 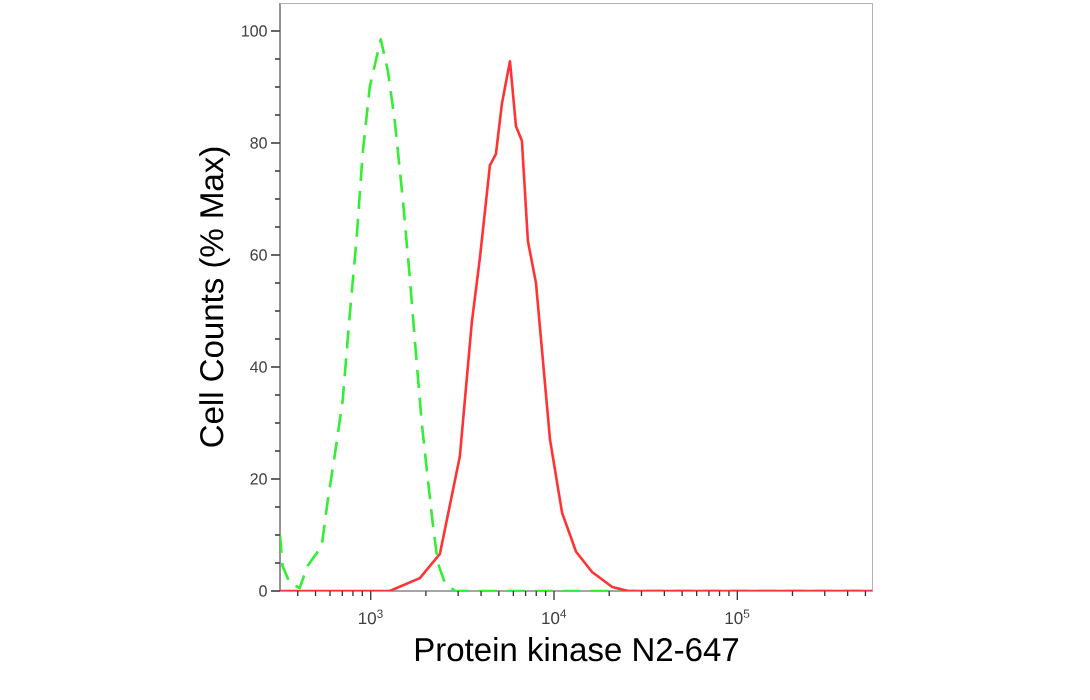 I want to click on y-tick-label: 40, so click(x=258, y=367).